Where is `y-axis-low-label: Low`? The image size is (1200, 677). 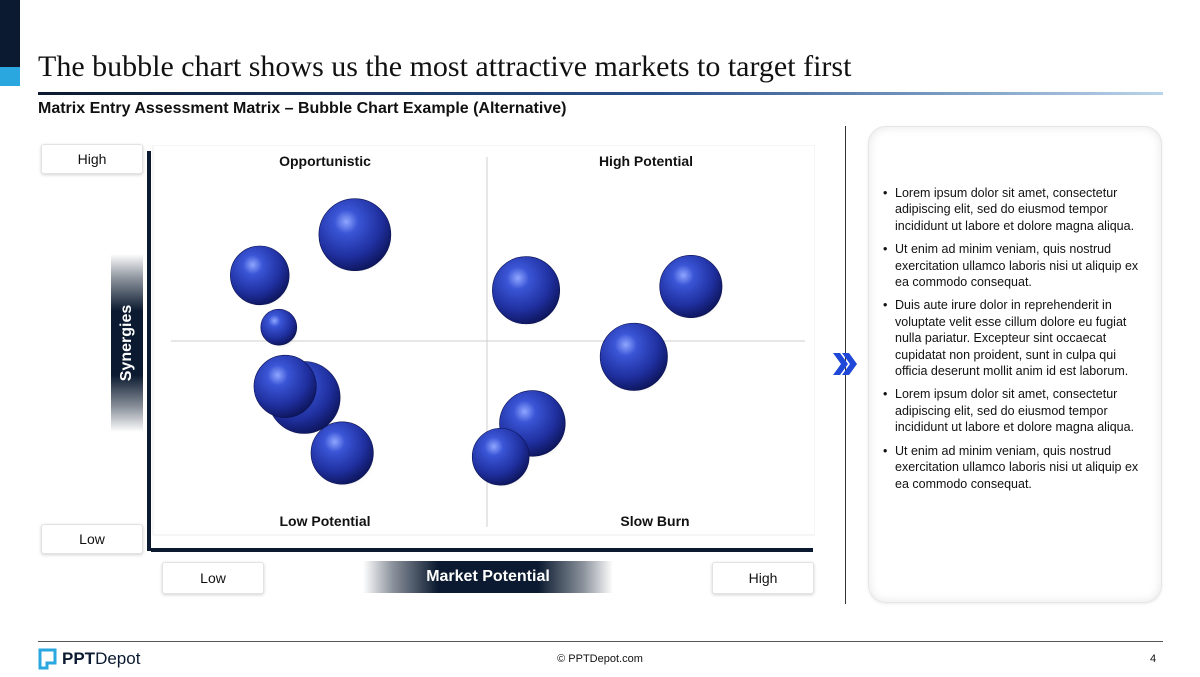 y-axis-low-label: Low is located at coordinates (92, 539).